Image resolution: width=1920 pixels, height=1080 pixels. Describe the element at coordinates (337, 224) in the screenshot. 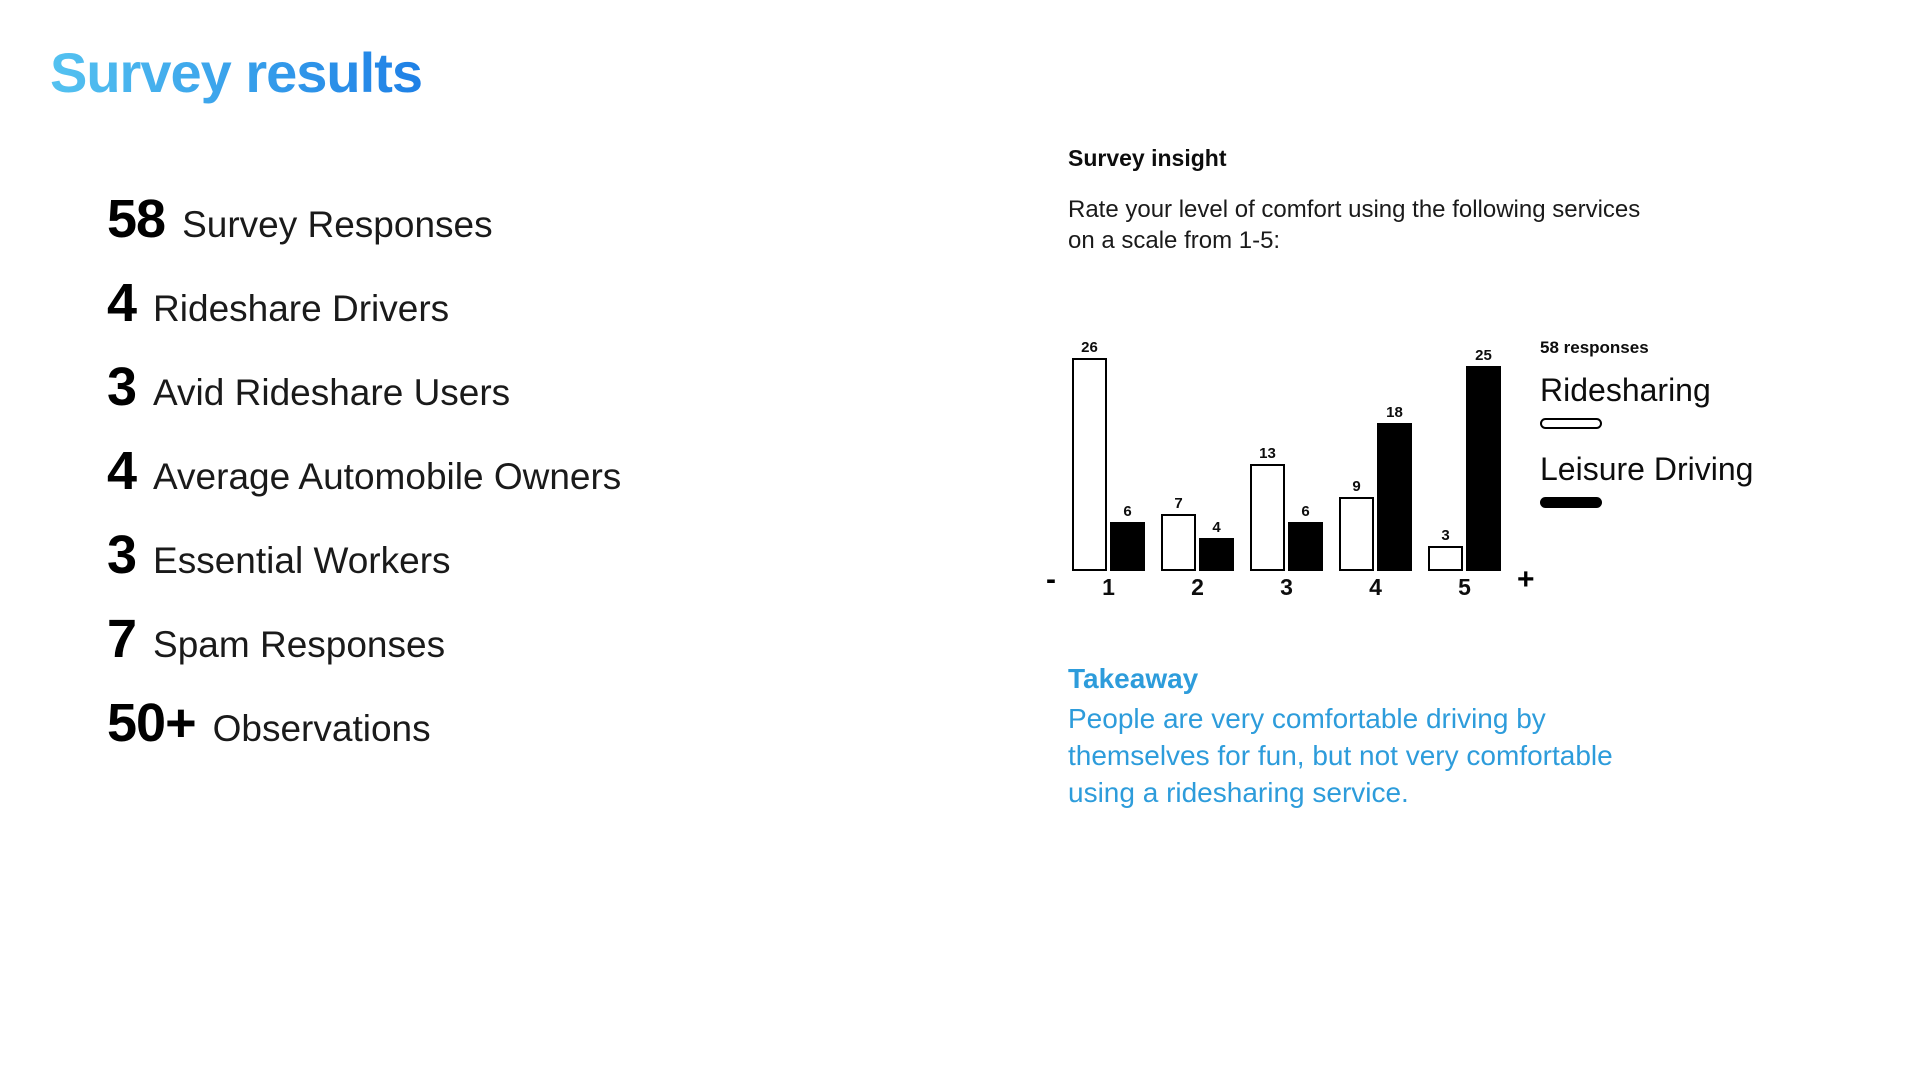

I see `stat-label: Survey Responses` at that location.